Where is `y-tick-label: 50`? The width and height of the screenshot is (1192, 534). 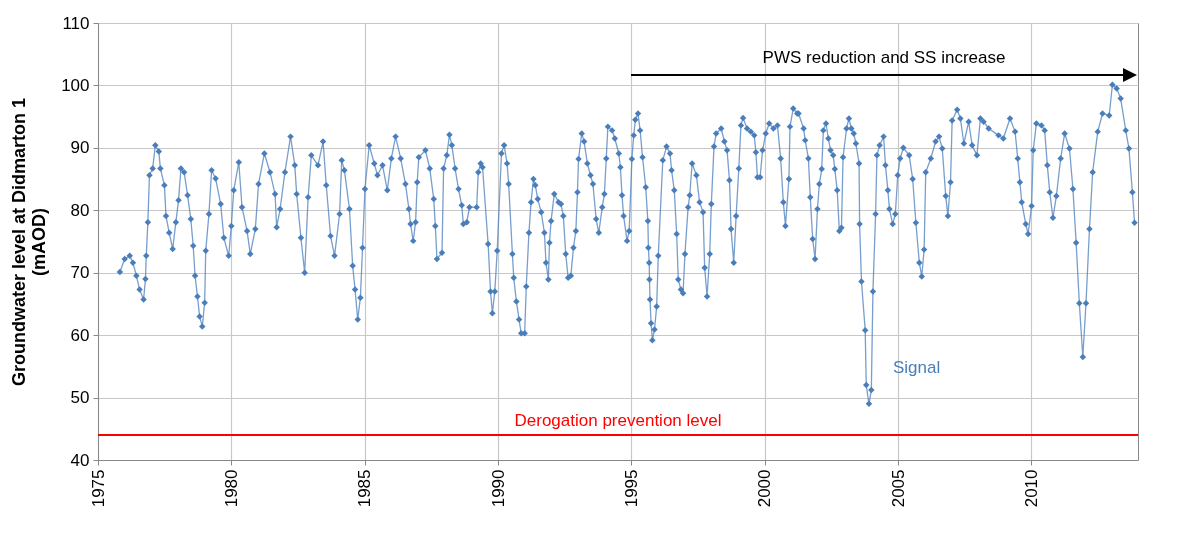
y-tick-label: 50 is located at coordinates (80, 398).